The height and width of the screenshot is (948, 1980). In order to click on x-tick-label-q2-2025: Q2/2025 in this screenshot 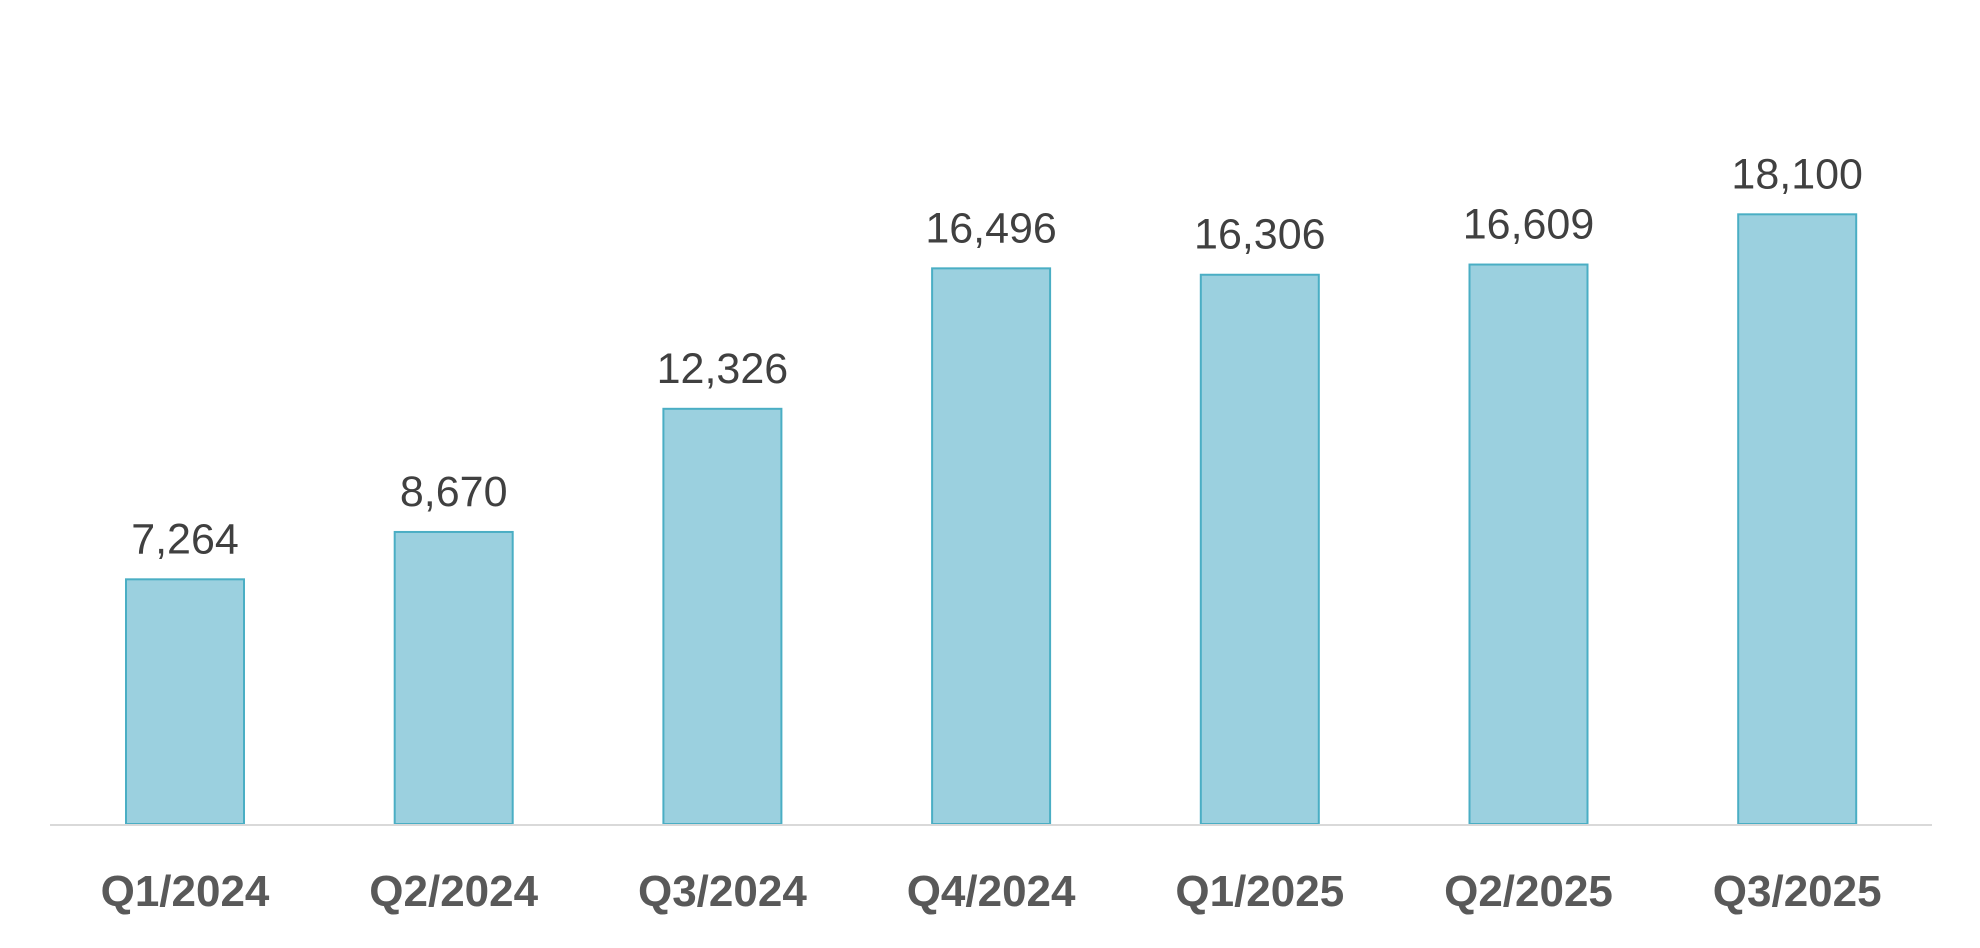, I will do `click(1528, 891)`.